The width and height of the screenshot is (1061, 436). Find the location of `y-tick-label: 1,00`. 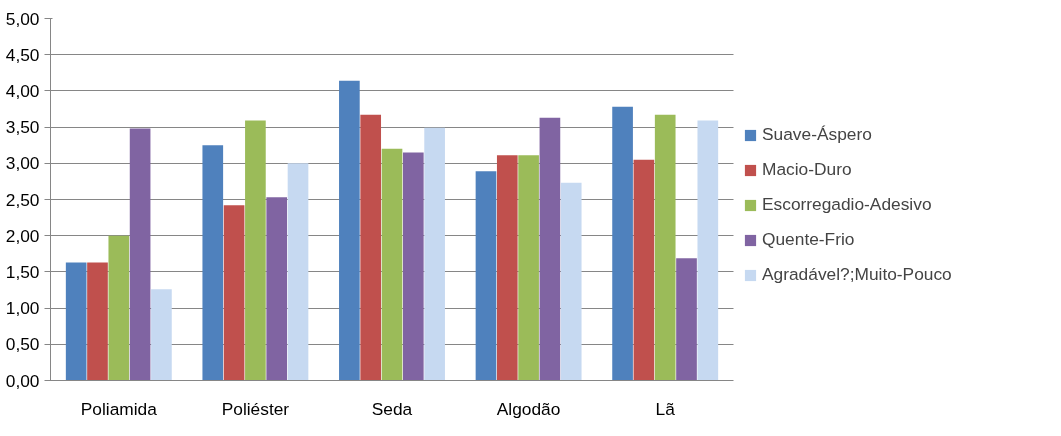

y-tick-label: 1,00 is located at coordinates (22, 308).